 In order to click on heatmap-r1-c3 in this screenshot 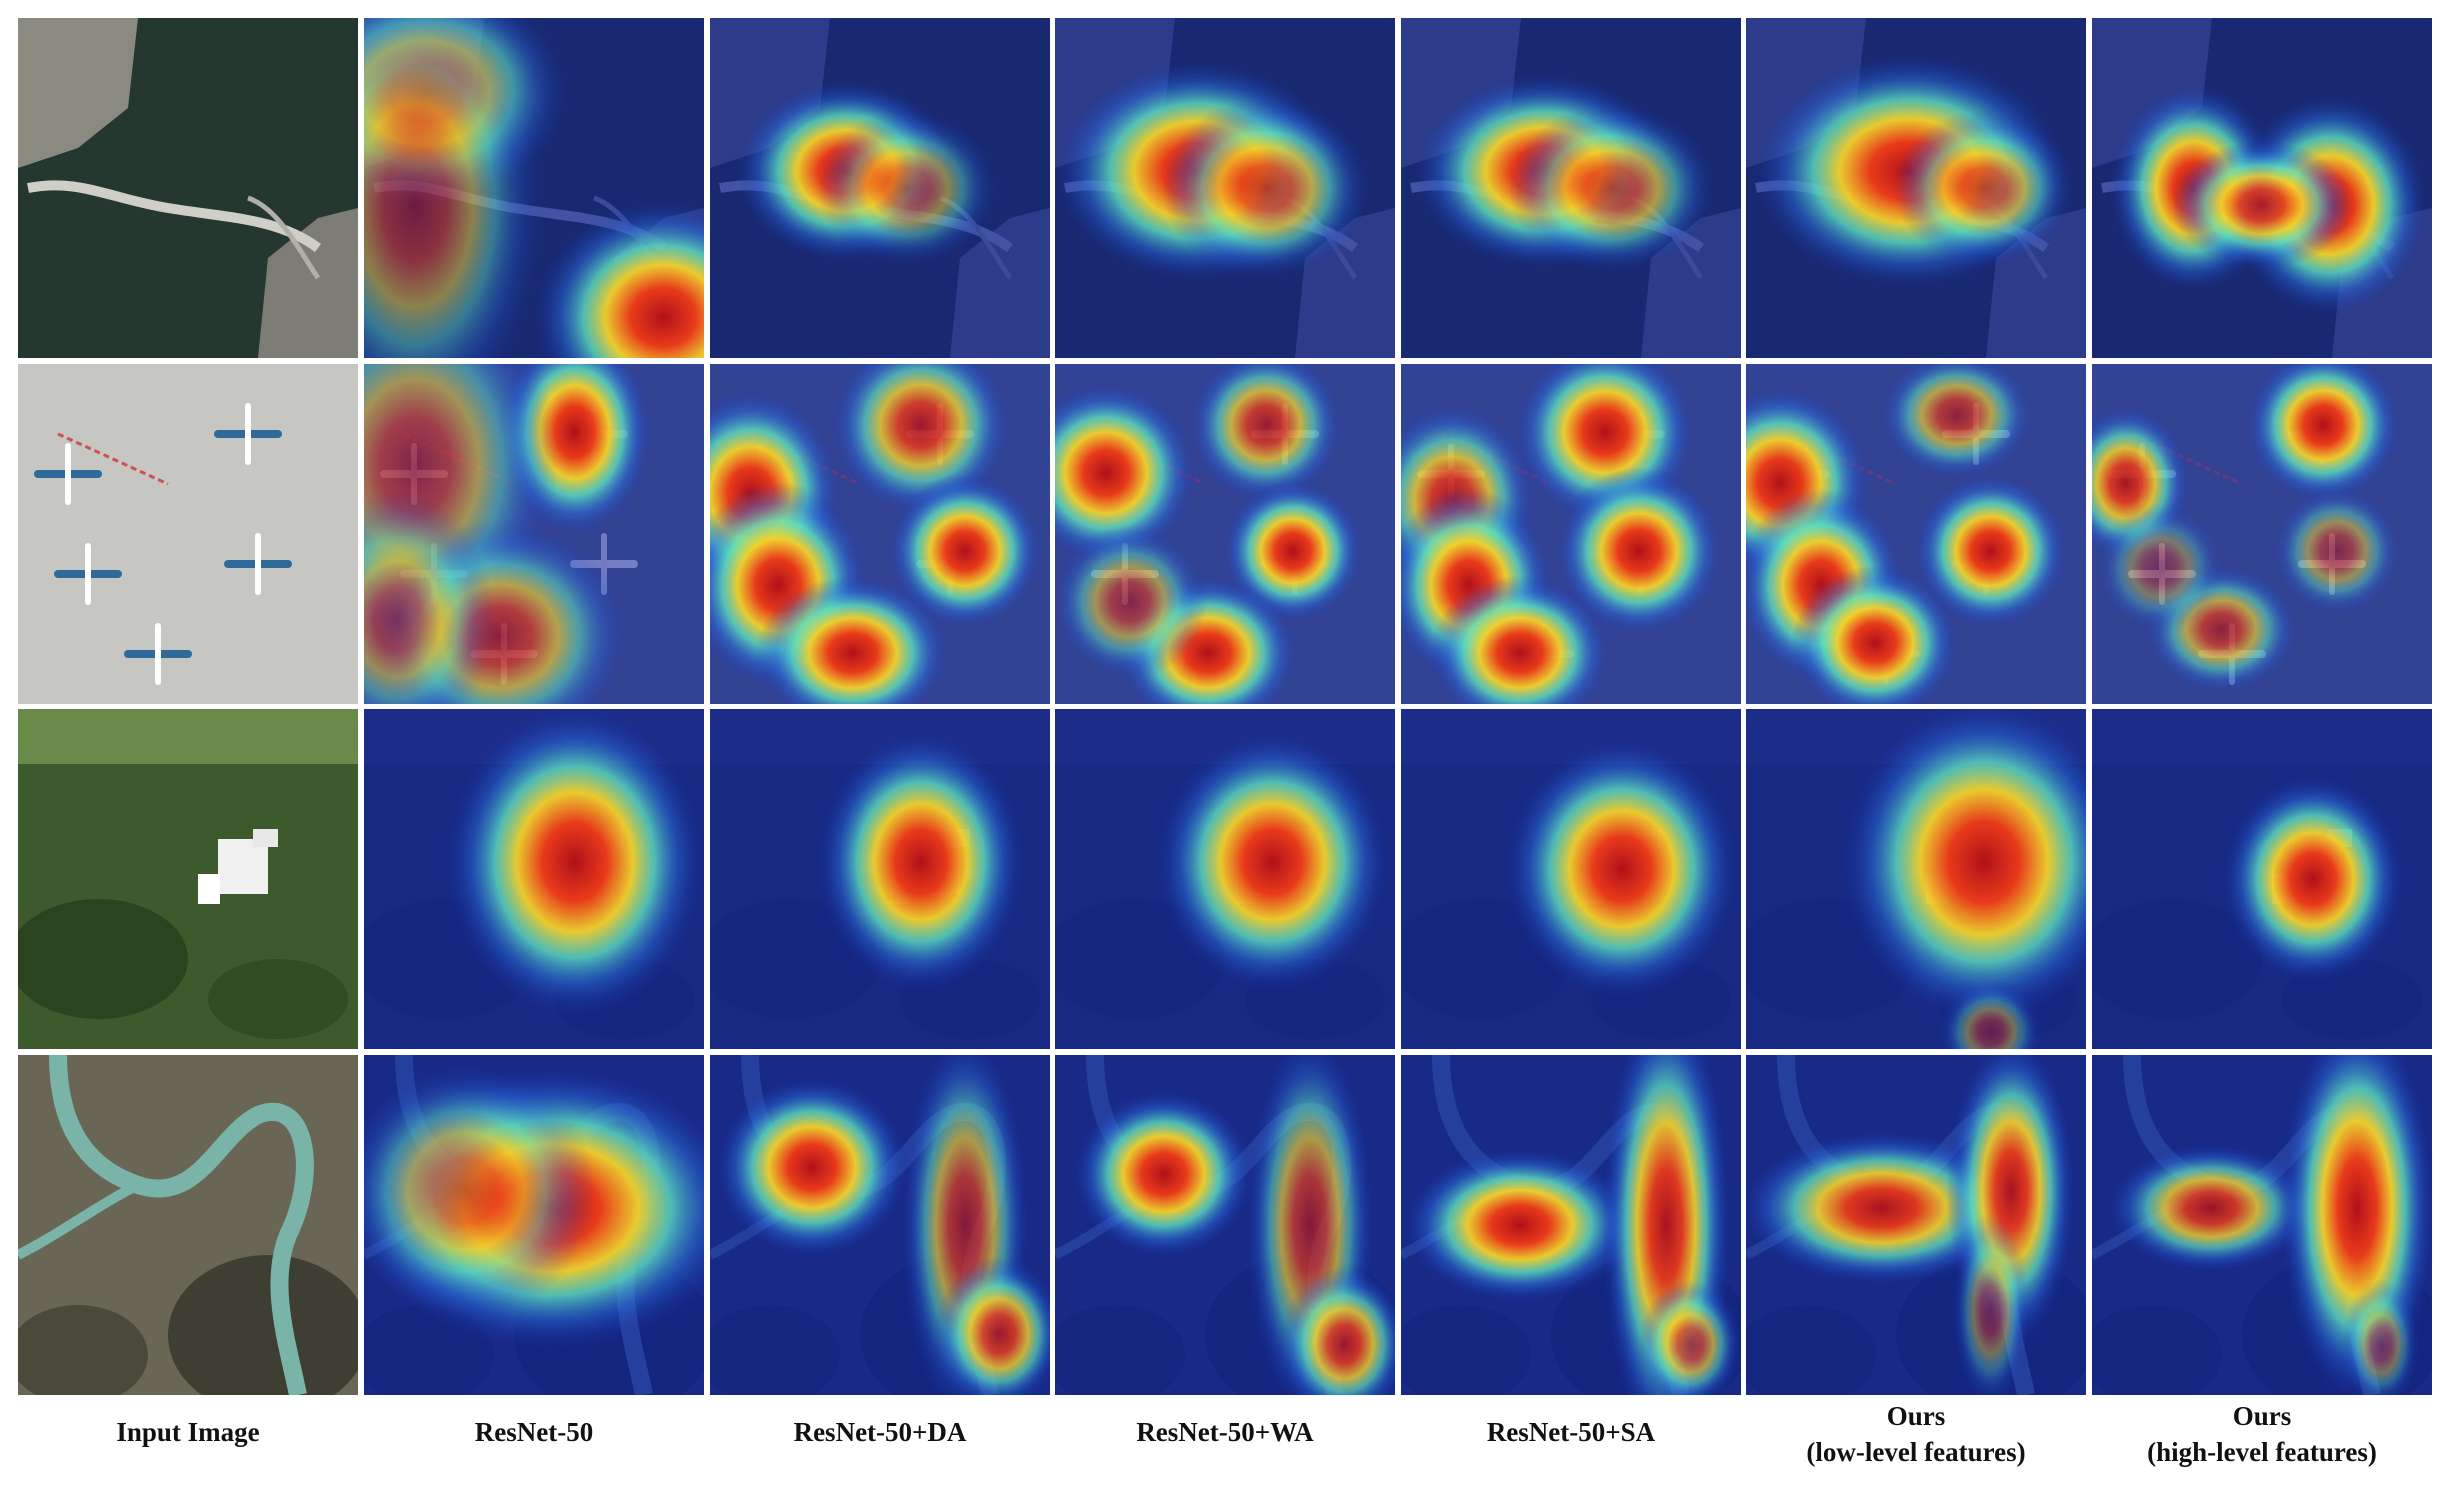, I will do `click(1225, 188)`.